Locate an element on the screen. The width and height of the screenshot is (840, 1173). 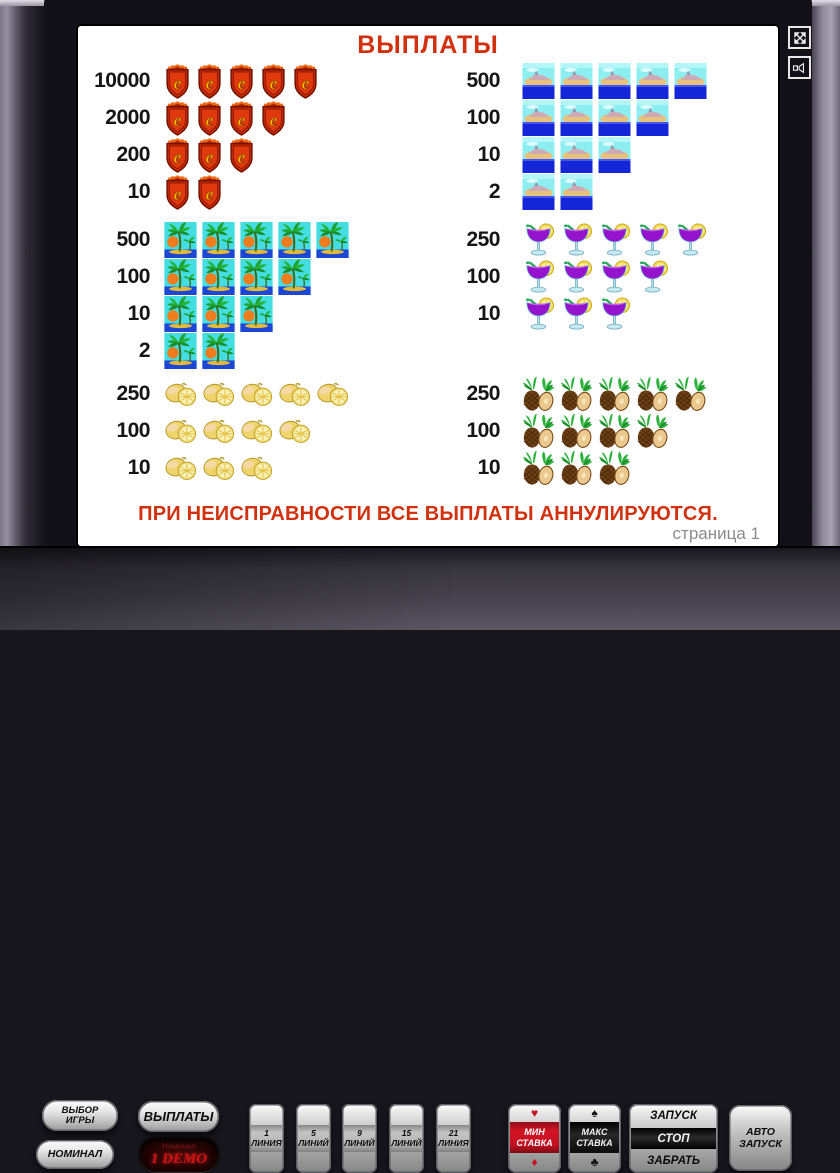
auto-start-button: АВТО ЗАПУСК is located at coordinates (760, 1138).